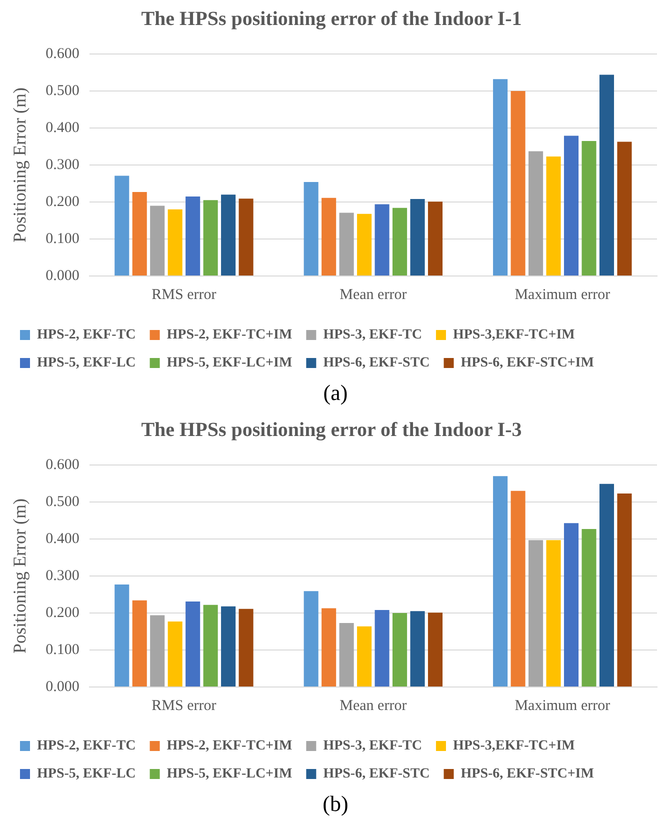 The height and width of the screenshot is (823, 671). Describe the element at coordinates (336, 804) in the screenshot. I see `text: (b)` at that location.